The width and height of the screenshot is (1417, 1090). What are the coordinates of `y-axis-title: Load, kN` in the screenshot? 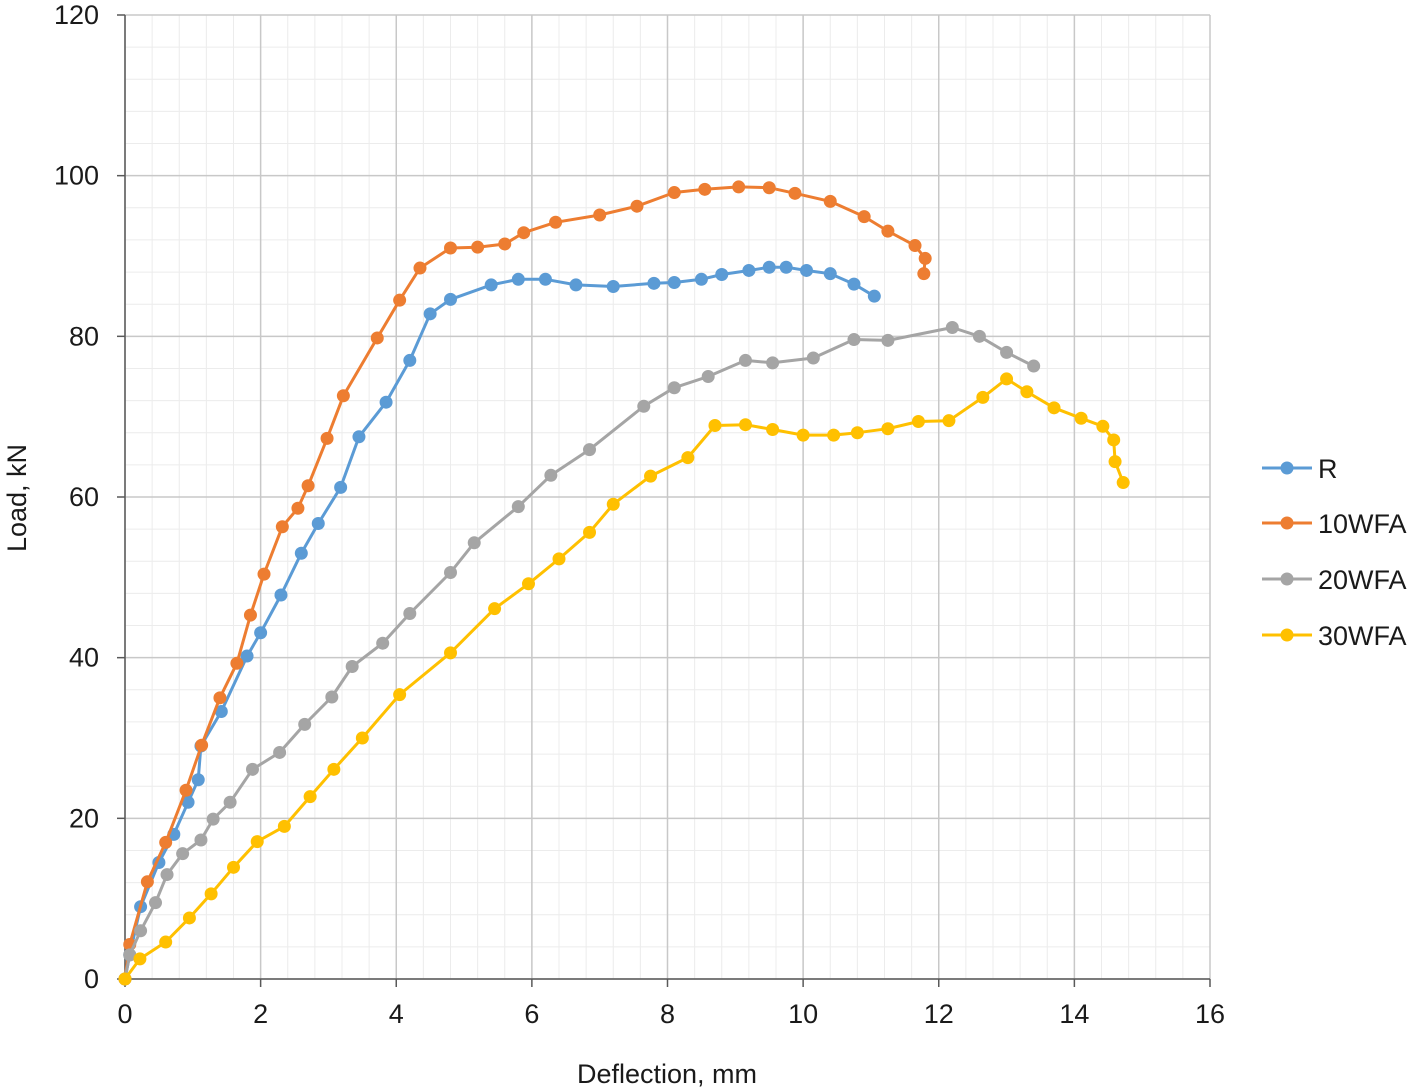 It's located at (17, 498).